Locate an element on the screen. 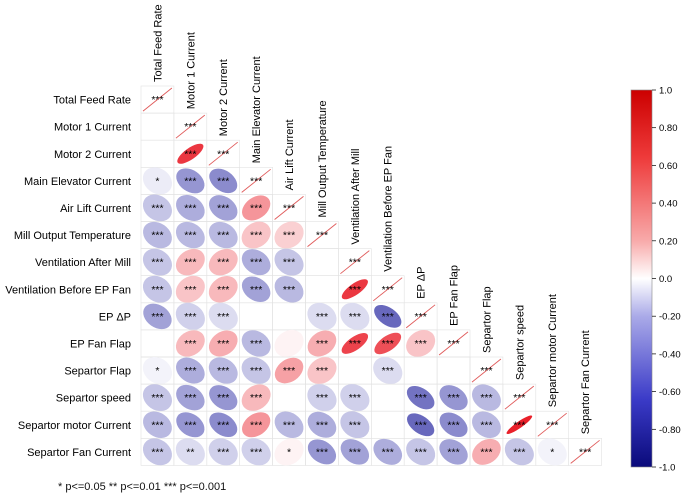 This screenshot has width=685, height=496. column-label: Separtor Fan Current is located at coordinates (586, 382).